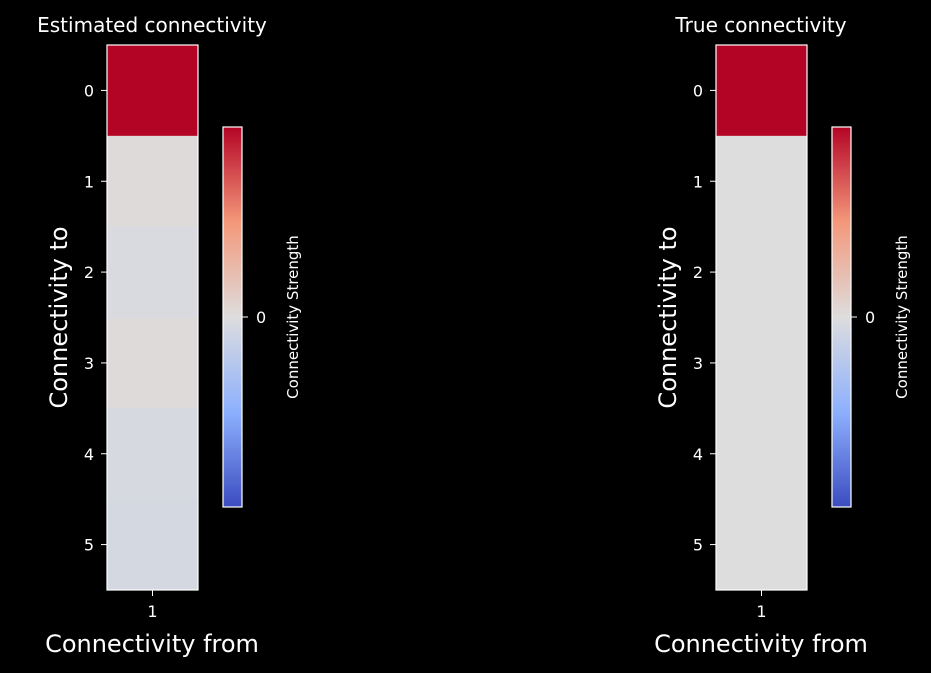 The width and height of the screenshot is (931, 673). I want to click on panel-title: True connectivity, so click(760, 25).